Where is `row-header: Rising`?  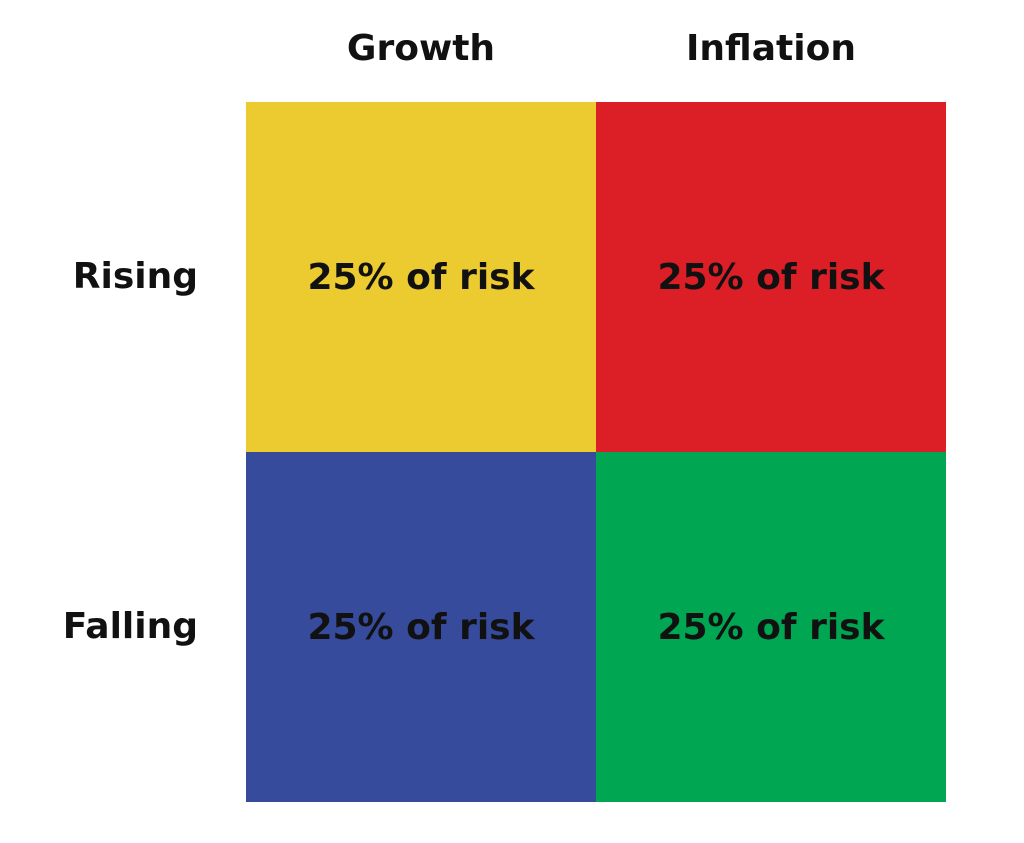 row-header: Rising is located at coordinates (135, 276).